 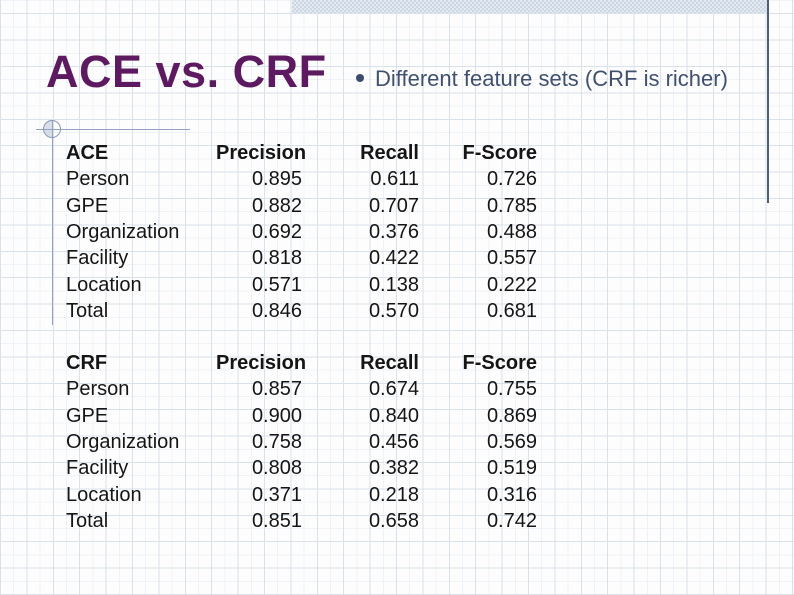 I want to click on table-cell: 0.316, so click(x=511, y=494).